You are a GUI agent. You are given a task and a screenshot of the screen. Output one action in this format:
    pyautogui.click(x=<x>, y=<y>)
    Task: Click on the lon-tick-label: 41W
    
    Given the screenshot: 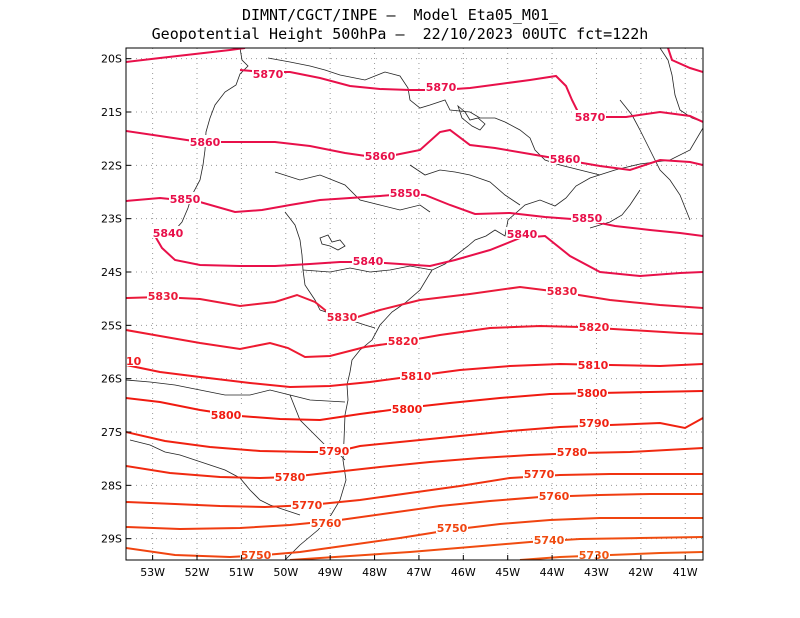 What is the action you would take?
    pyautogui.click(x=685, y=572)
    